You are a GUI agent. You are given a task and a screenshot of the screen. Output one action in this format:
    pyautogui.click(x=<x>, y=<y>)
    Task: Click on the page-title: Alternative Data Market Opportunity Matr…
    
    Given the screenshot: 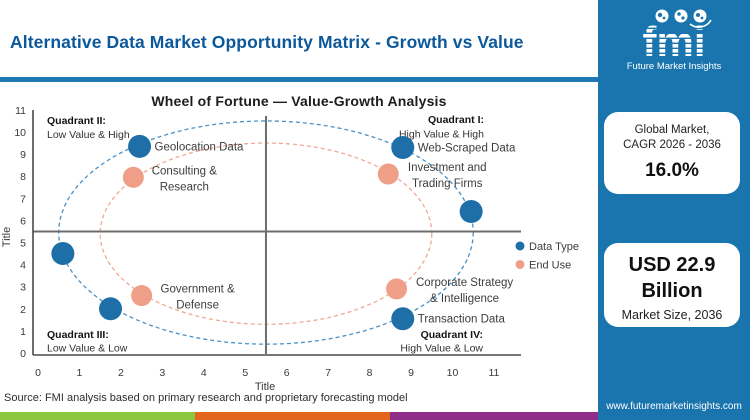 What is the action you would take?
    pyautogui.click(x=267, y=42)
    